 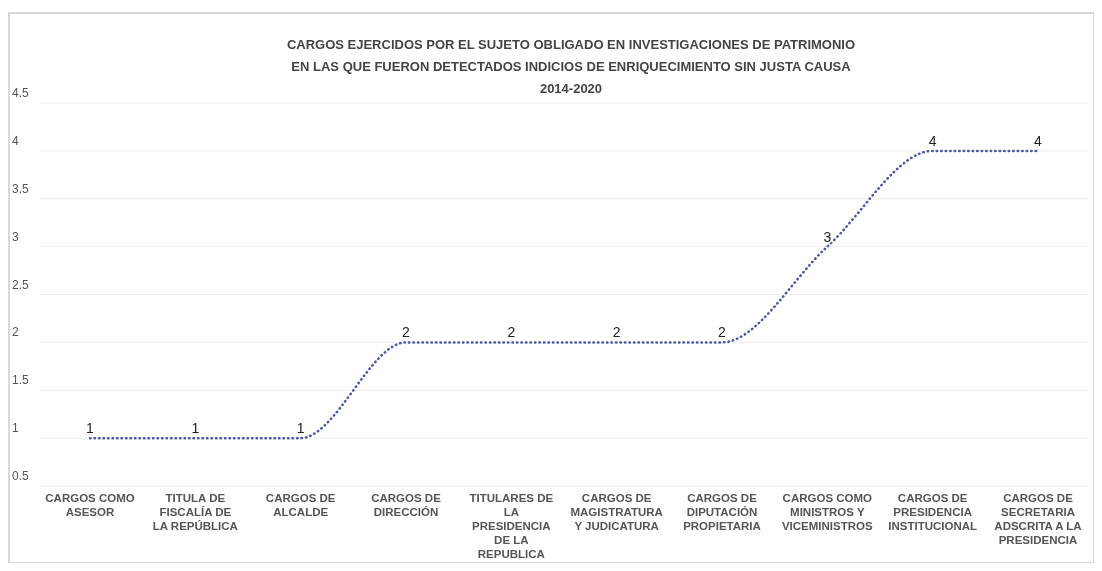 What do you see at coordinates (933, 512) in the screenshot?
I see `x-tick-label: CARGOS DE PRESIDENCIA INSTITUCIONAL` at bounding box center [933, 512].